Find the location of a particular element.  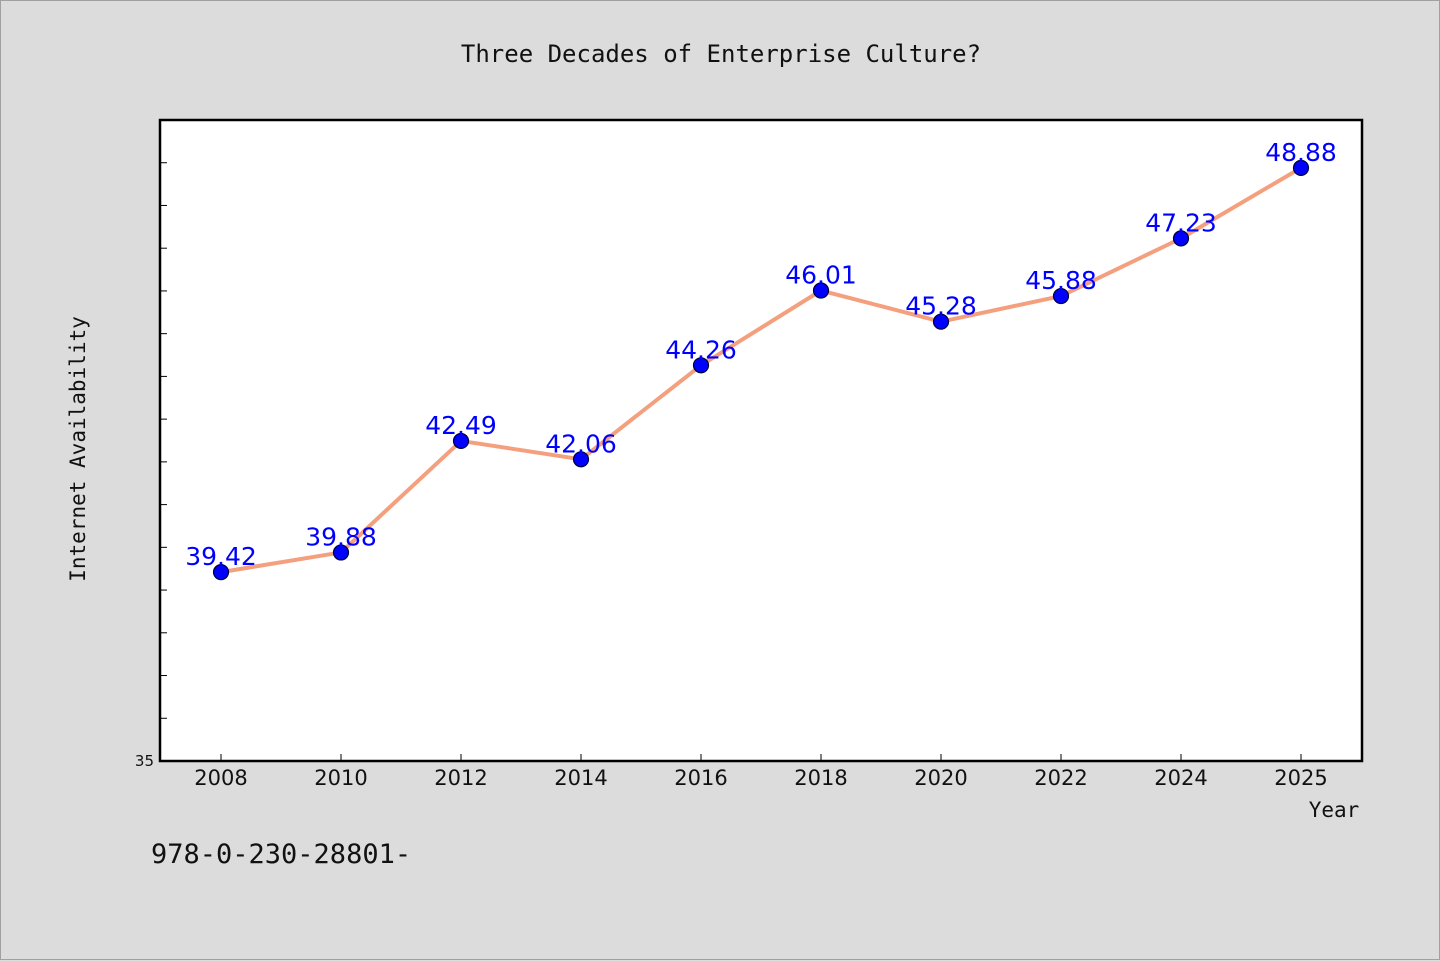

data-point-label: 45.88 is located at coordinates (1061, 280).